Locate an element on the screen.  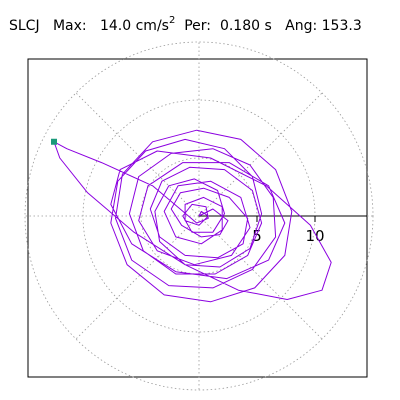
period-value: 0.180 s is located at coordinates (245, 26).